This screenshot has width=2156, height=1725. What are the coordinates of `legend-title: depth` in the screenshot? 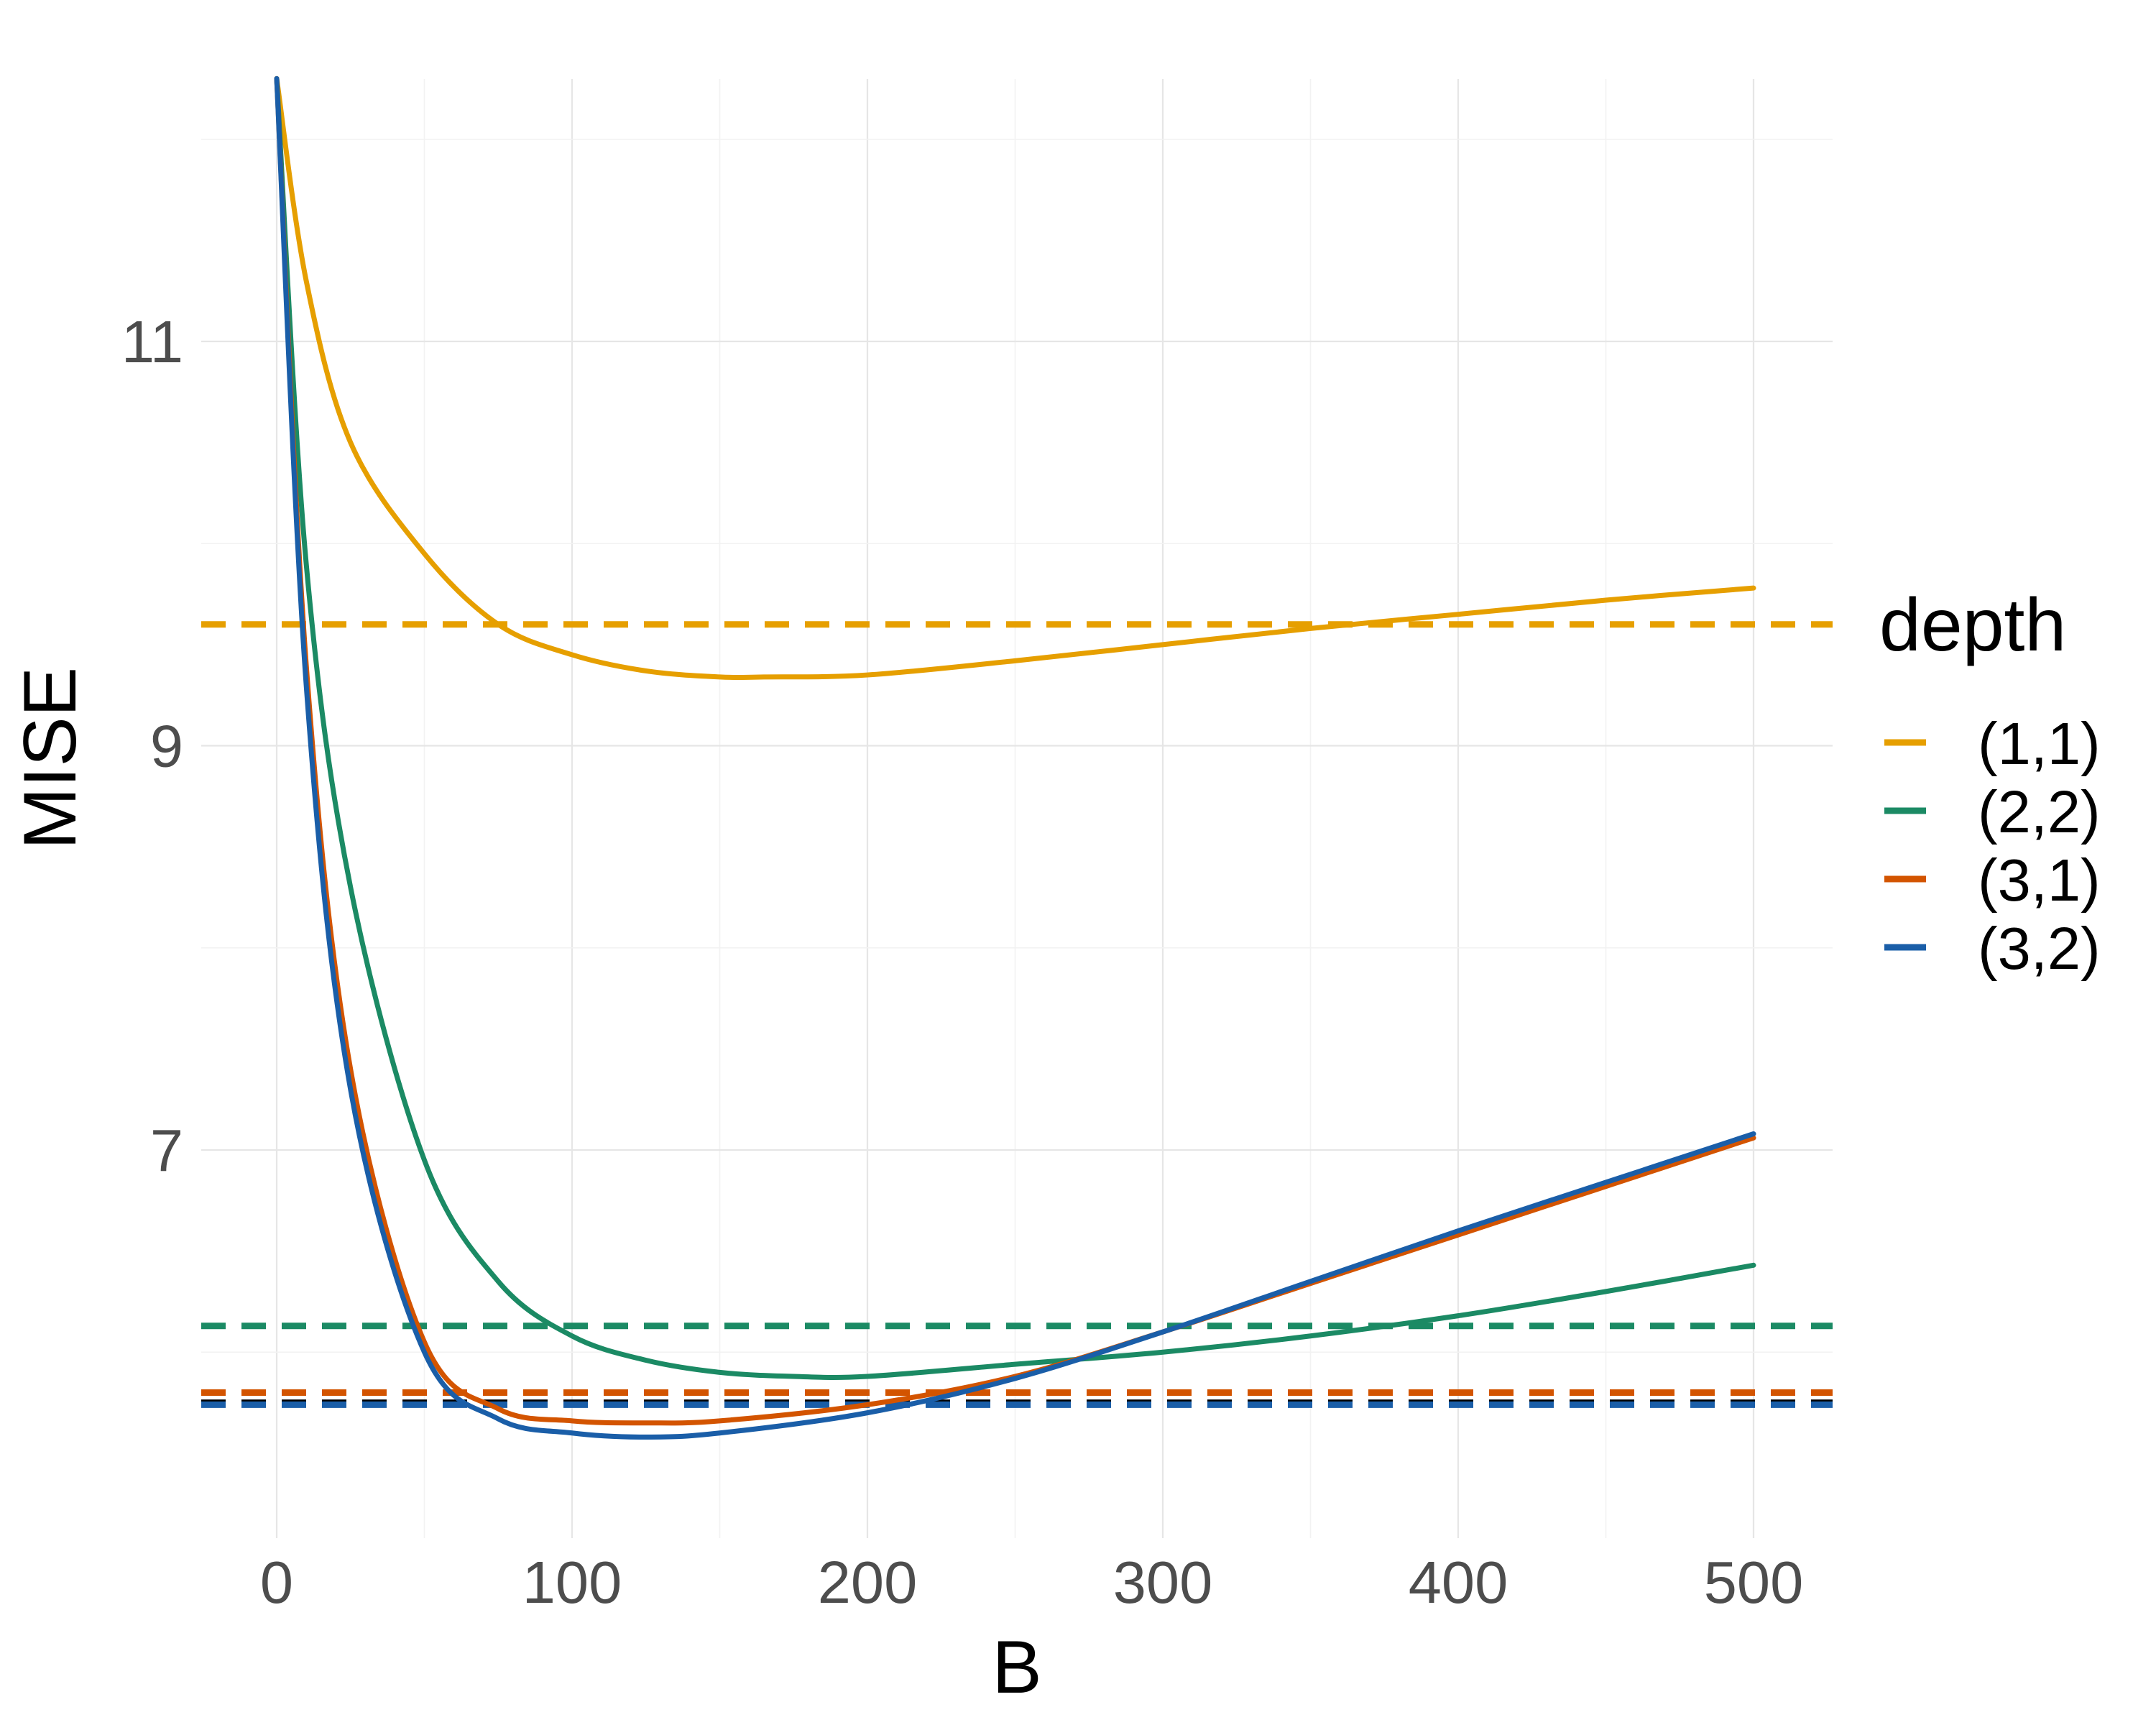 It's located at (1972, 625).